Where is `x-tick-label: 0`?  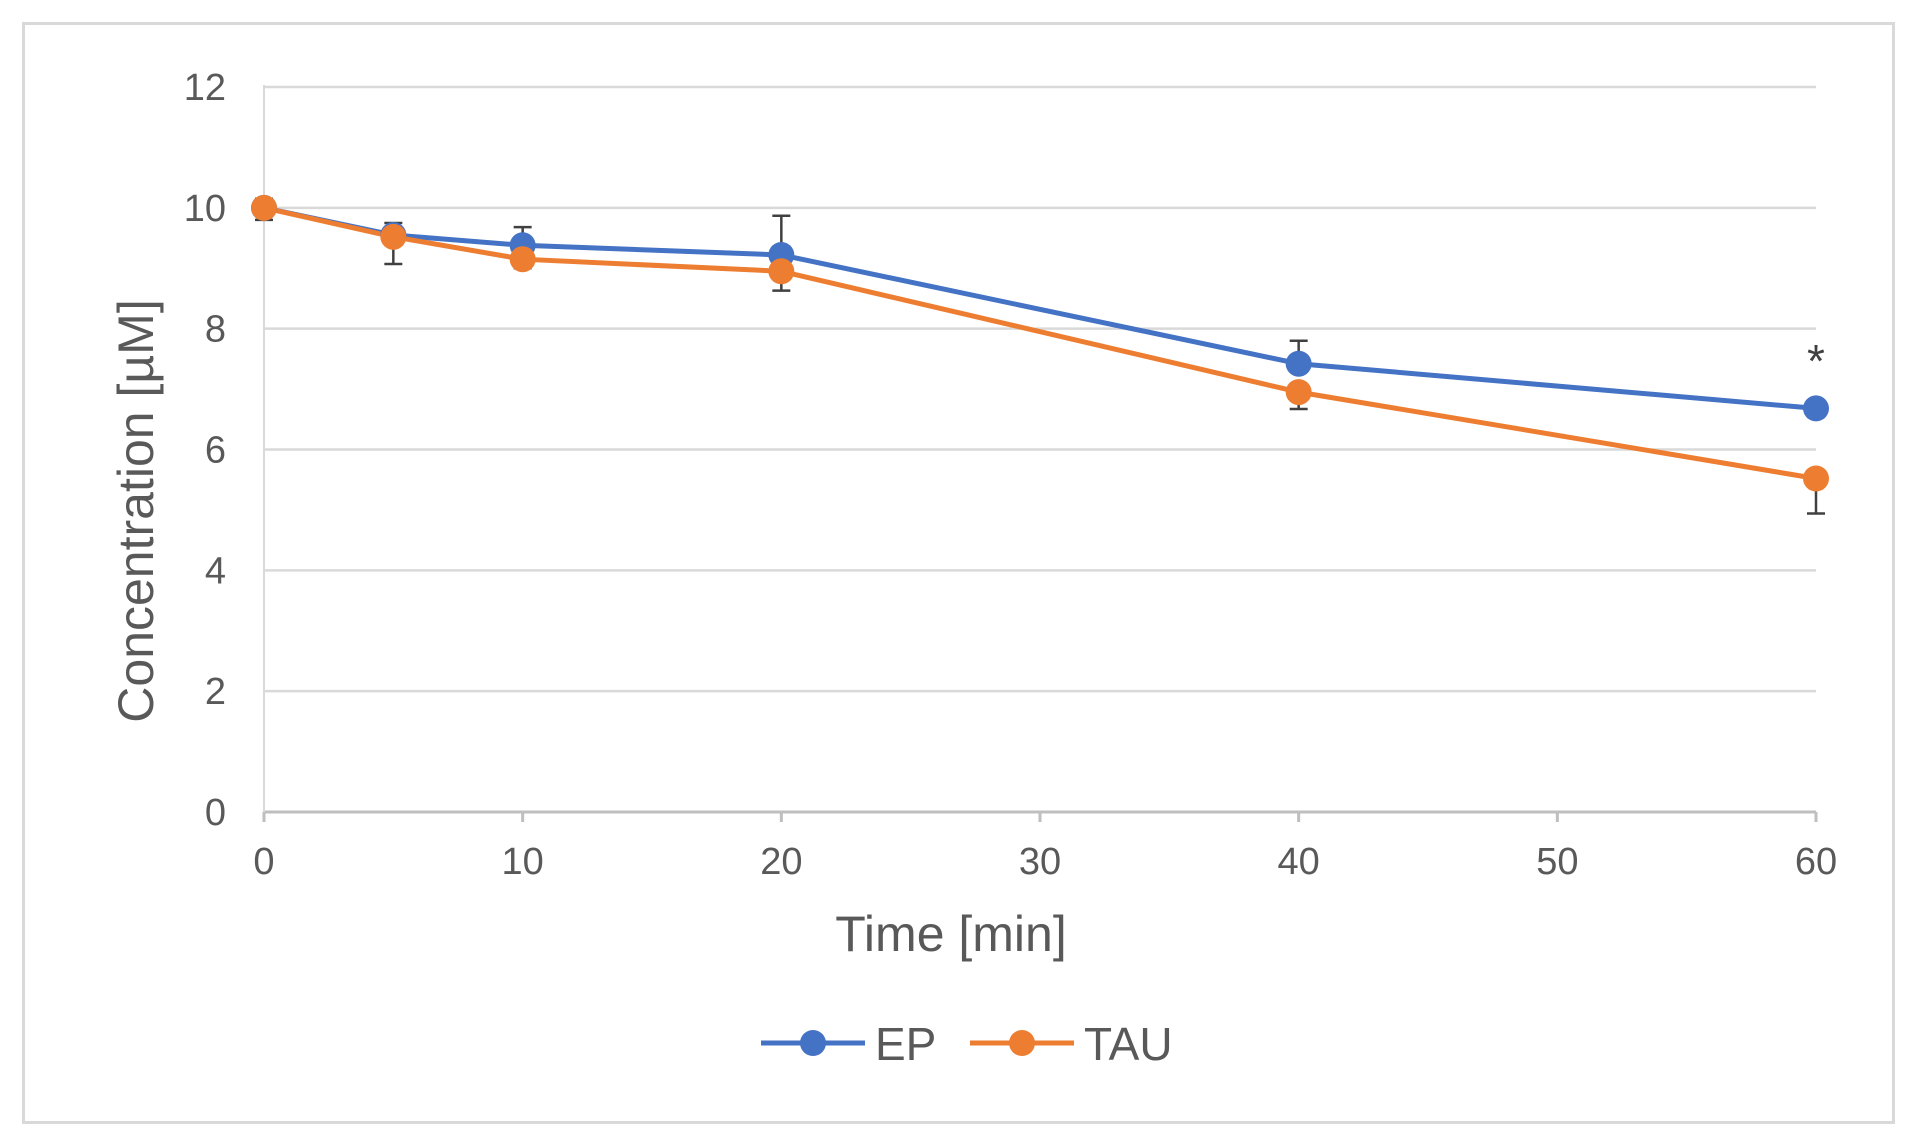
x-tick-label: 0 is located at coordinates (263, 862).